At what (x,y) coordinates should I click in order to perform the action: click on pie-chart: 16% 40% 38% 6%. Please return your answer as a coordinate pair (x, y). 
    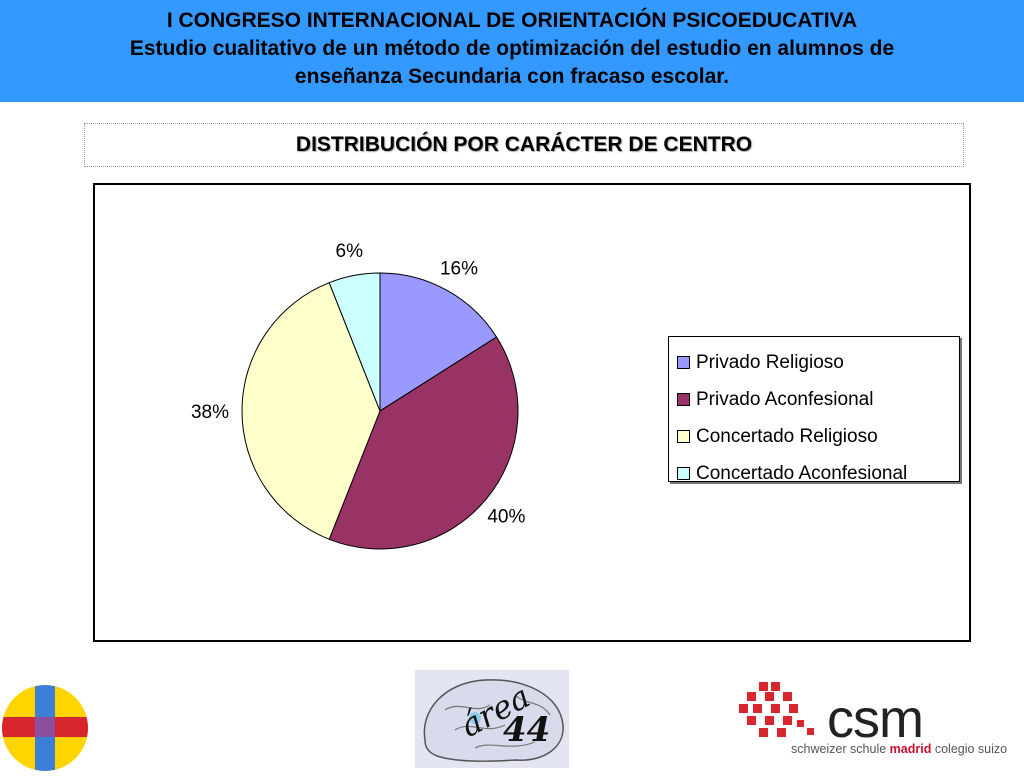
    Looking at the image, I should click on (358, 395).